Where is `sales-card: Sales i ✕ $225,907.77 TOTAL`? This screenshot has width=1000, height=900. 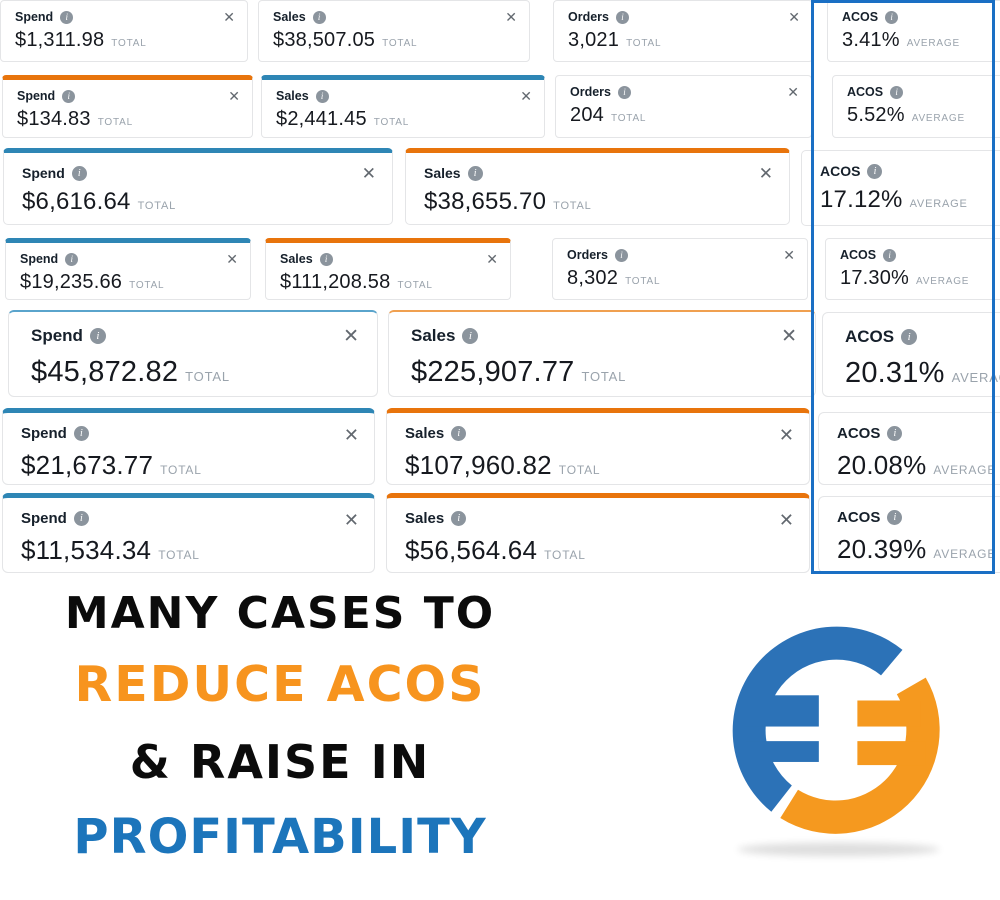 sales-card: Sales i ✕ $225,907.77 TOTAL is located at coordinates (602, 353).